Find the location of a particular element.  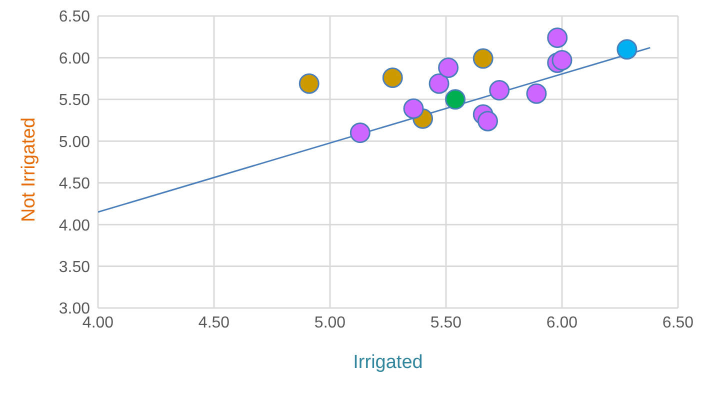

x-tick-label: 6.00 is located at coordinates (562, 323).